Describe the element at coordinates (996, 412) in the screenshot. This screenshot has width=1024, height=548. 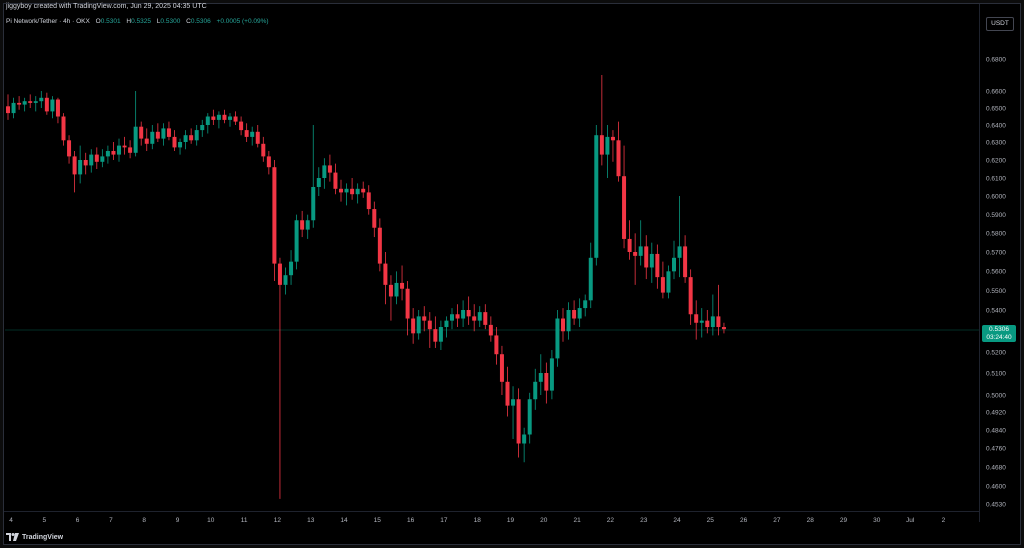
I see `price-tick-label: 0.4920` at that location.